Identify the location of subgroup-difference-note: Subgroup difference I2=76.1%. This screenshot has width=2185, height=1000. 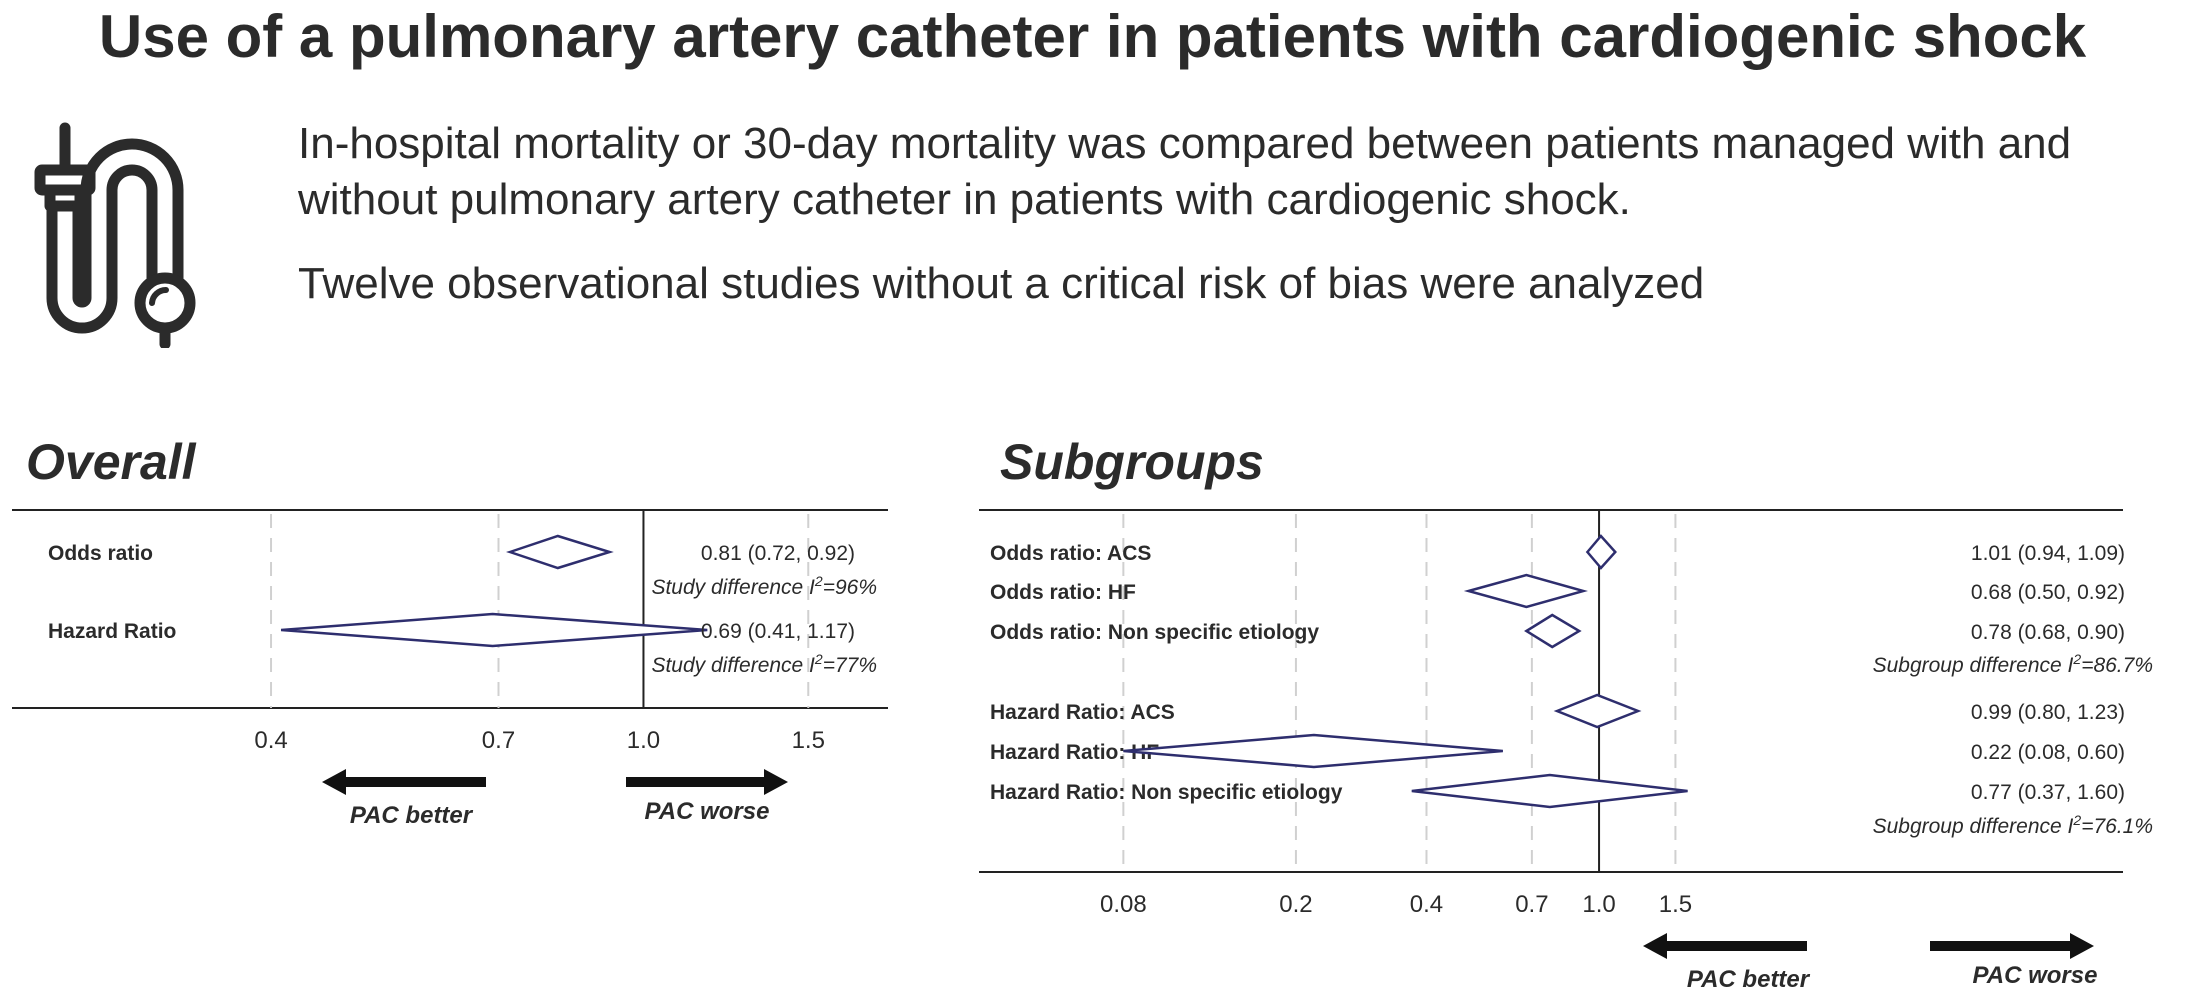
(2013, 825).